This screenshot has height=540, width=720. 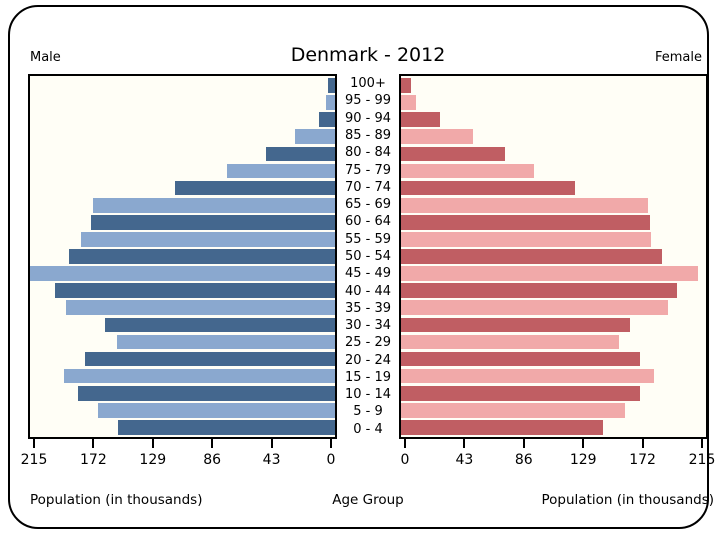 I want to click on age-group-row: 0 - 4, so click(x=368, y=429).